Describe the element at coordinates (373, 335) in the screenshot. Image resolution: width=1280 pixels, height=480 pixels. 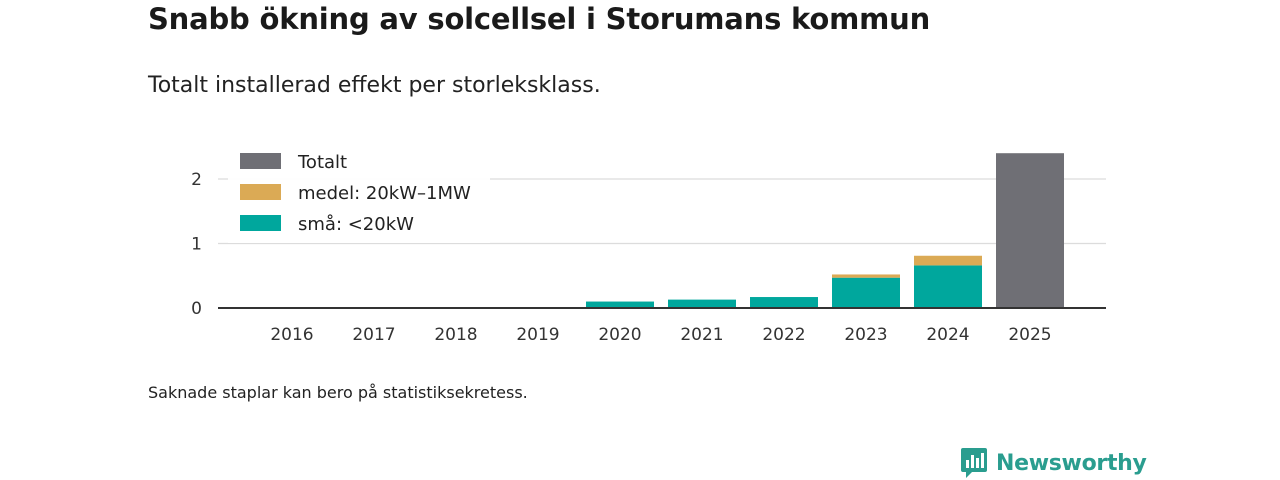
I see `x-tick-label: 2017` at that location.